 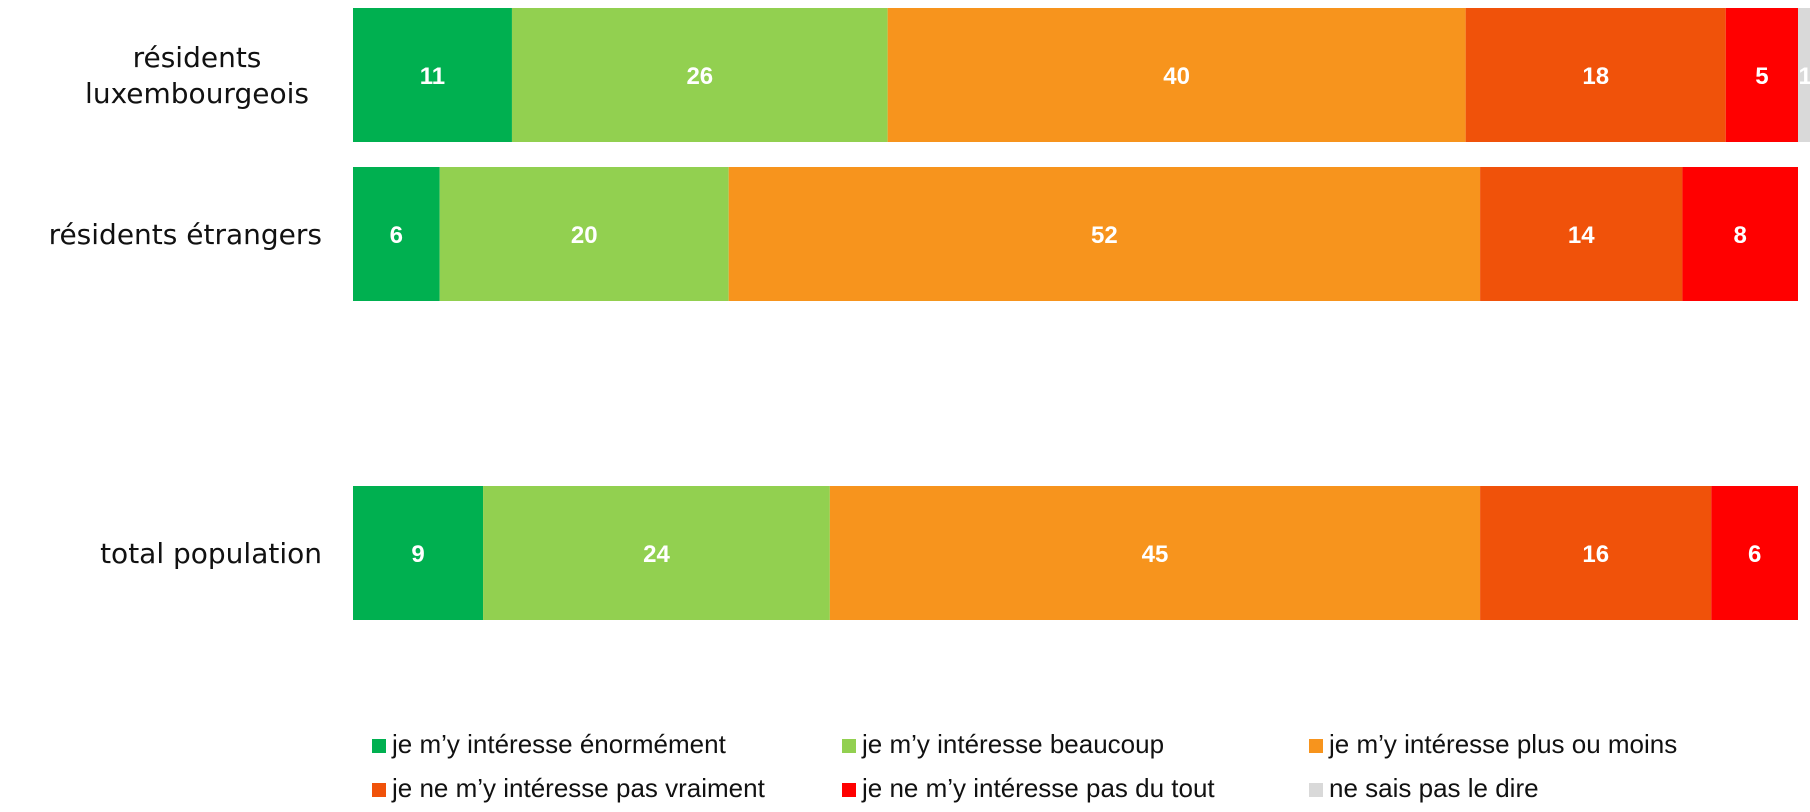 What do you see at coordinates (1502, 744) in the screenshot?
I see `legend-label: je m’y intéresse plus ou moins` at bounding box center [1502, 744].